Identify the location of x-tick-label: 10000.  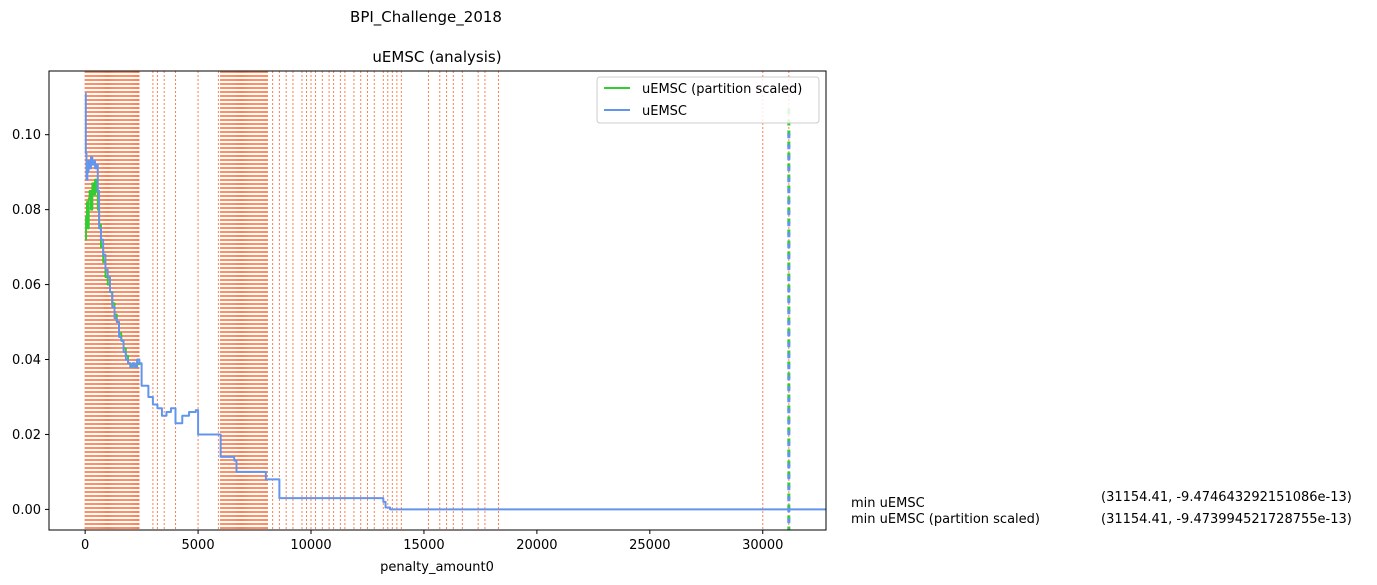
(310, 545).